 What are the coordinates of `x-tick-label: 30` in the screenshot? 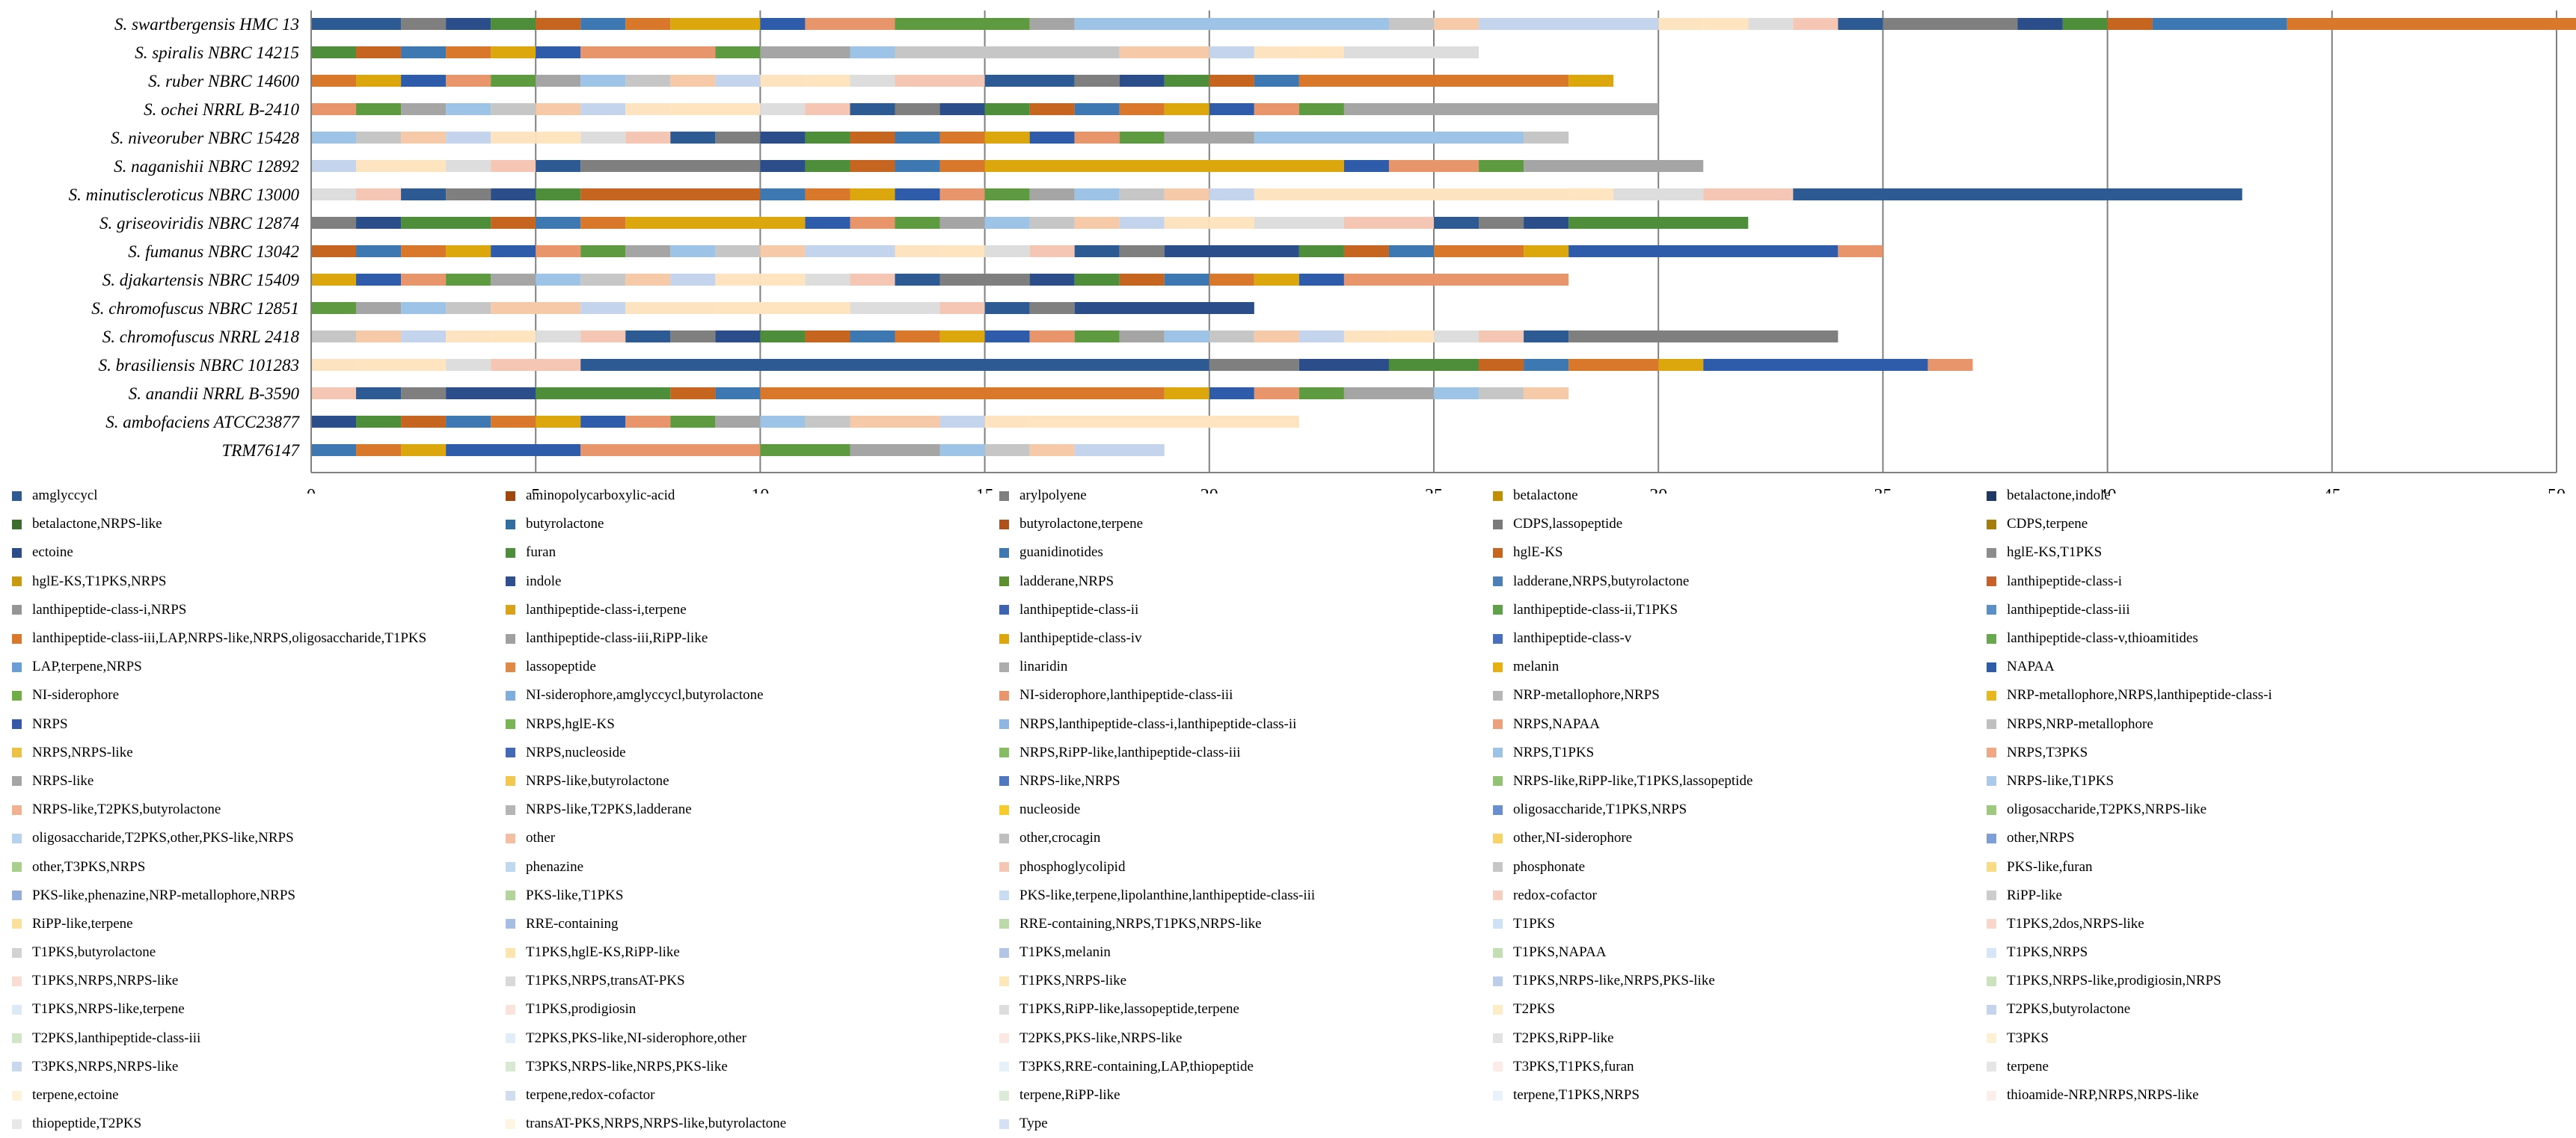 It's located at (1658, 489).